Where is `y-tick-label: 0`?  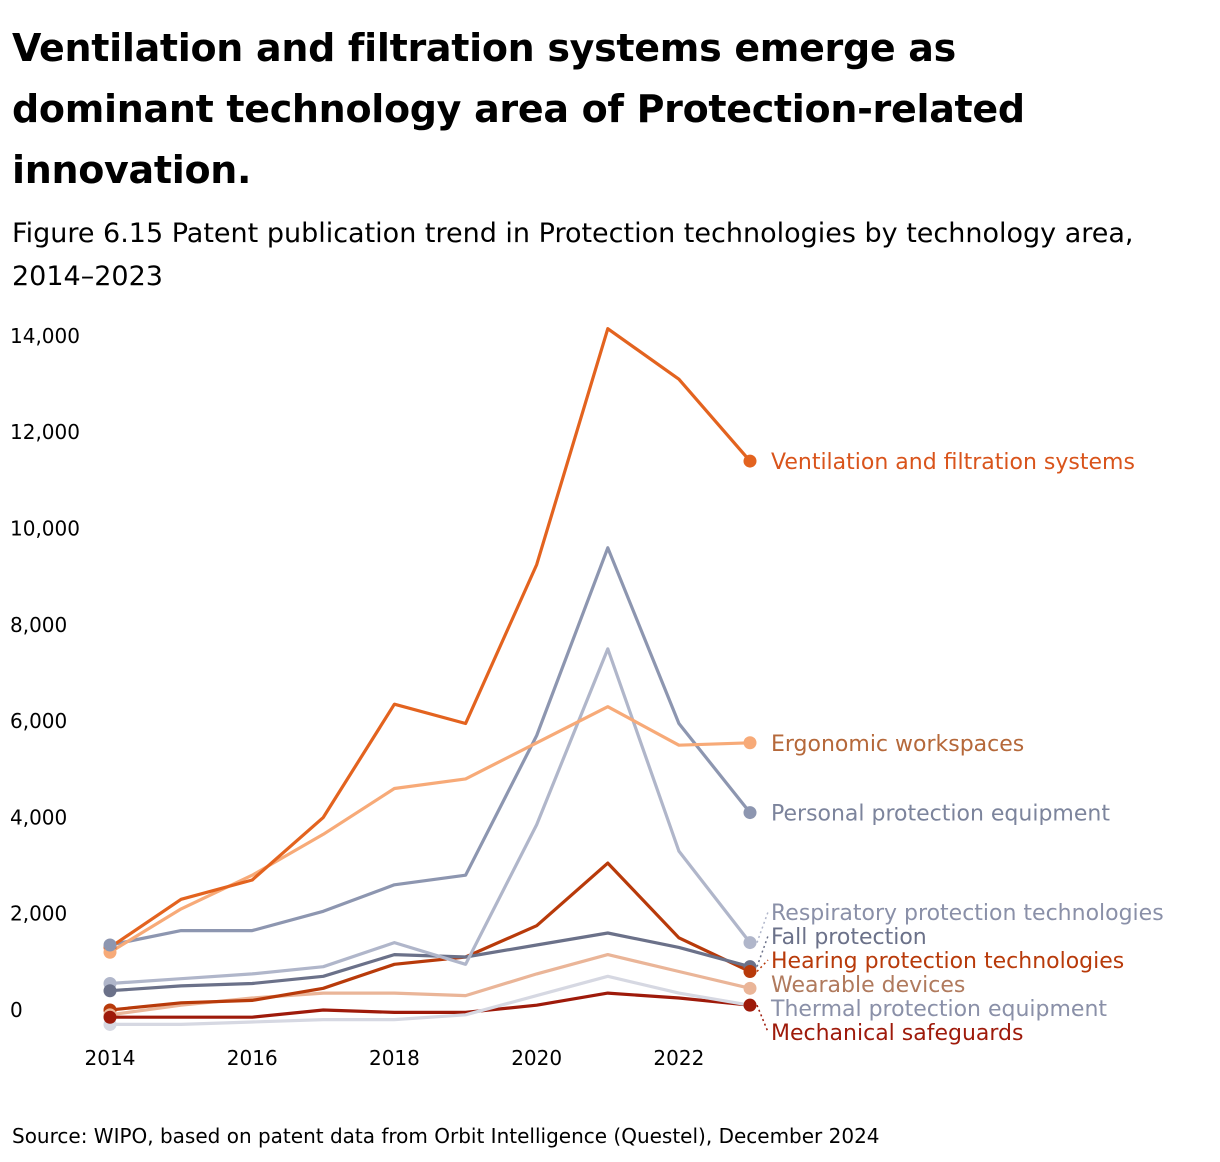
y-tick-label: 0 is located at coordinates (16, 1010).